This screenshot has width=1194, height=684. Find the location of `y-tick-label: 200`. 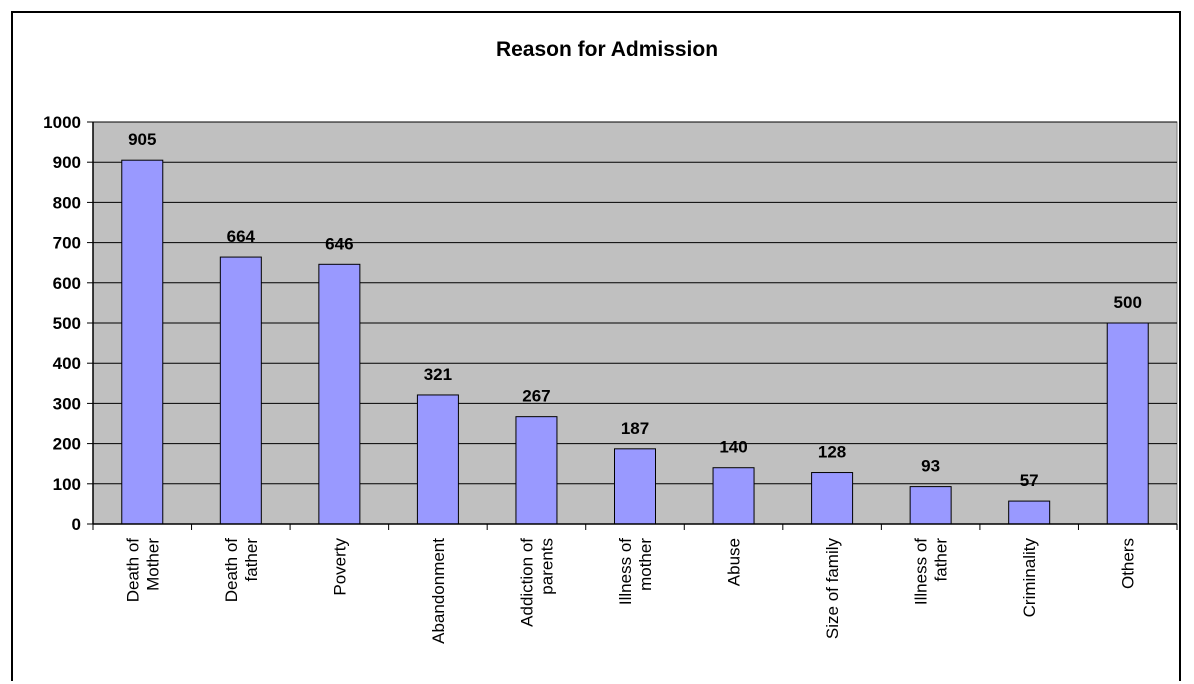

y-tick-label: 200 is located at coordinates (67, 444).